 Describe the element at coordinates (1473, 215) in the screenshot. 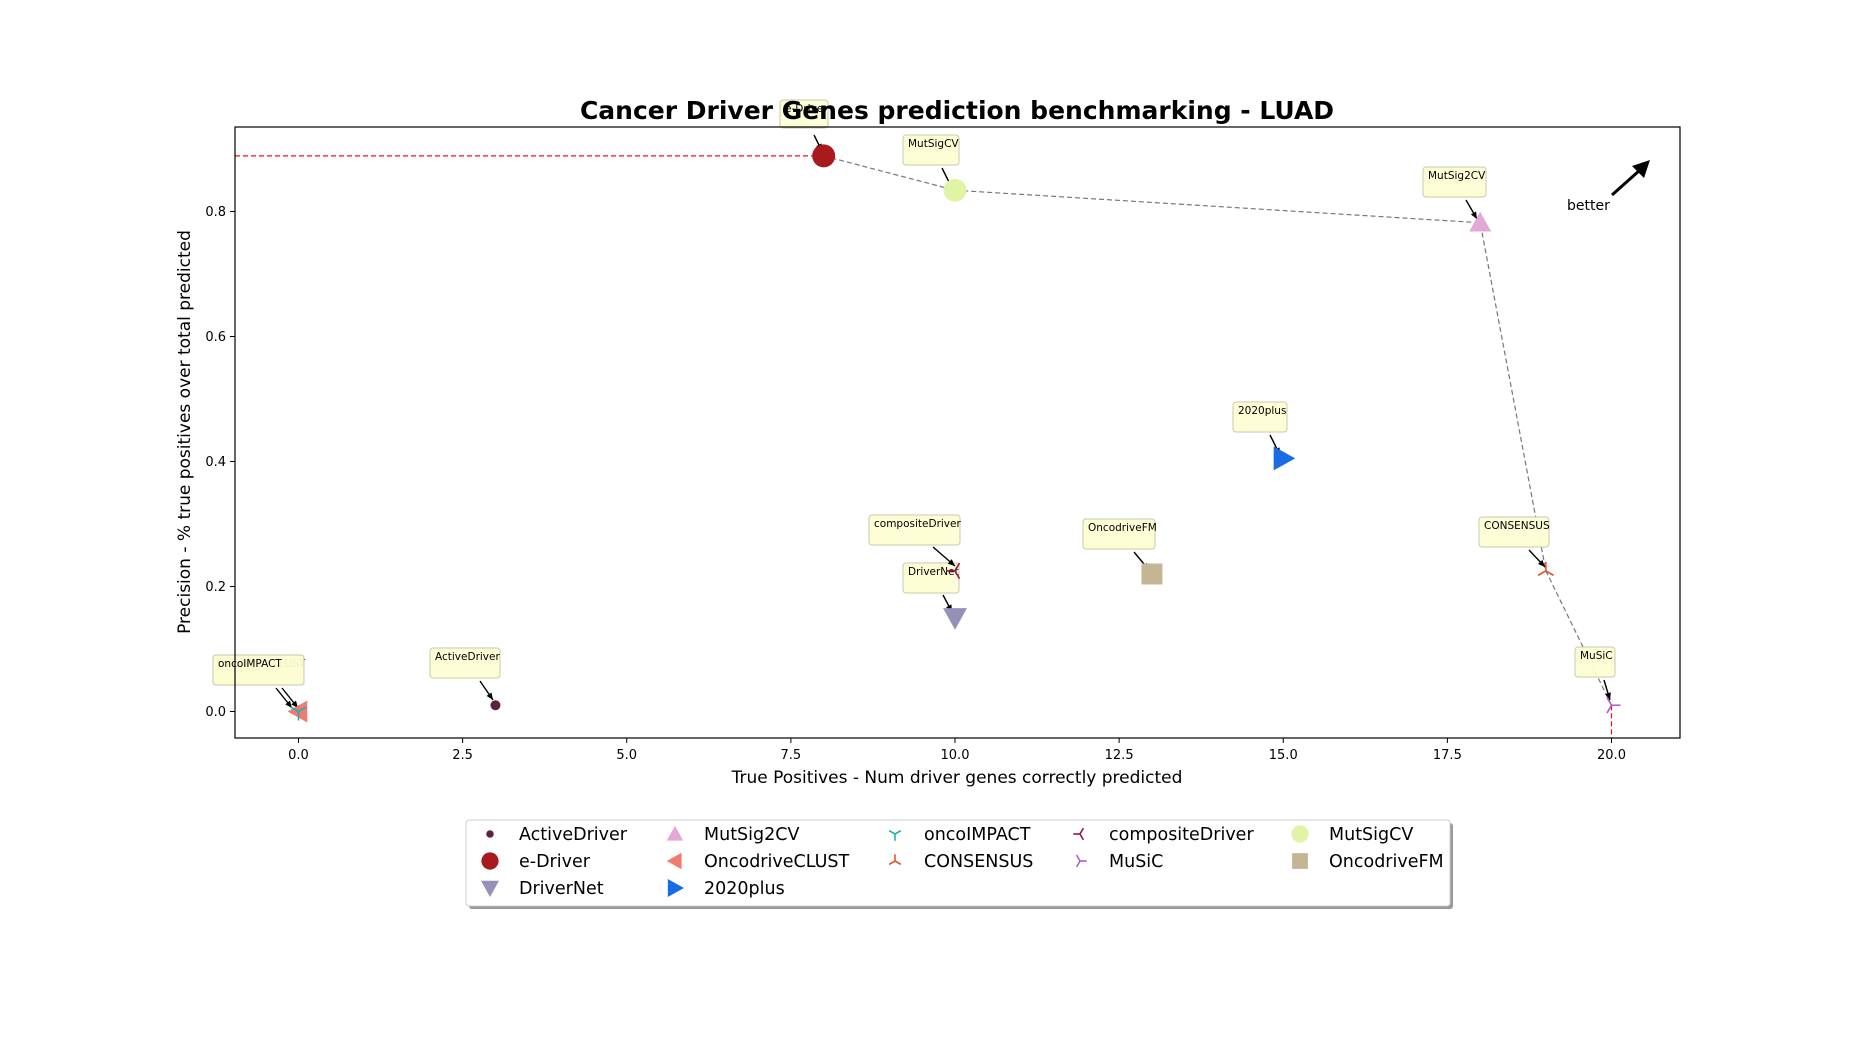

I see `annotation-arrowhead-mutsig2cv` at that location.